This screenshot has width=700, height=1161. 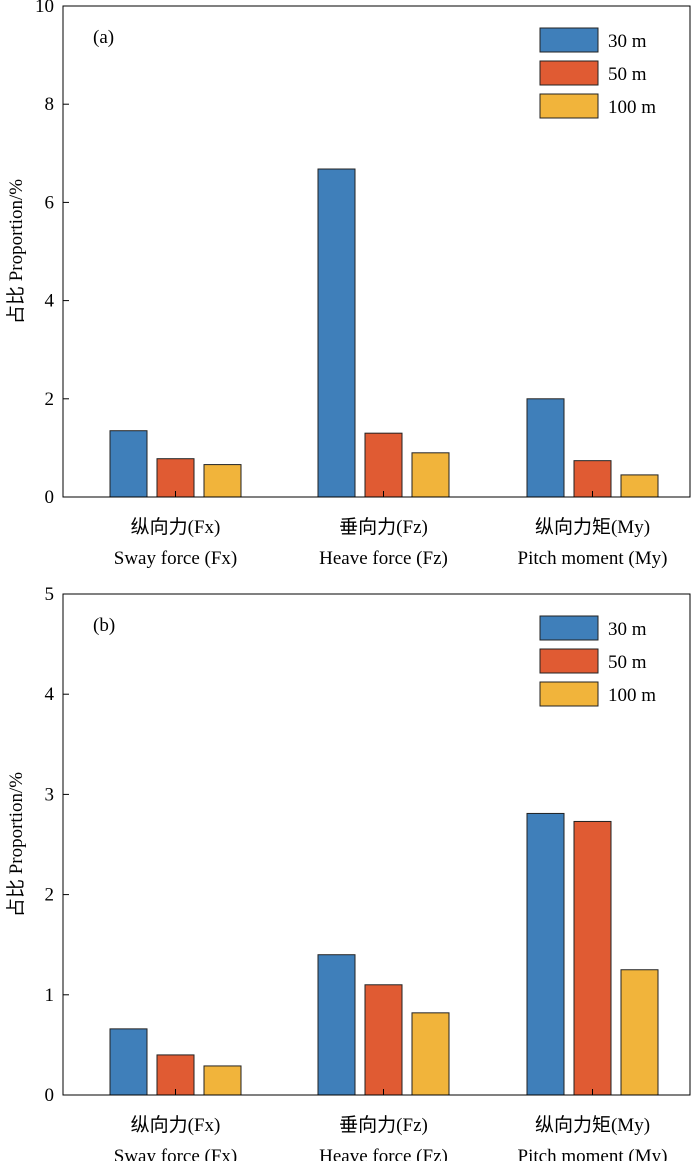 I want to click on y-tick-label: 6, so click(x=50, y=202).